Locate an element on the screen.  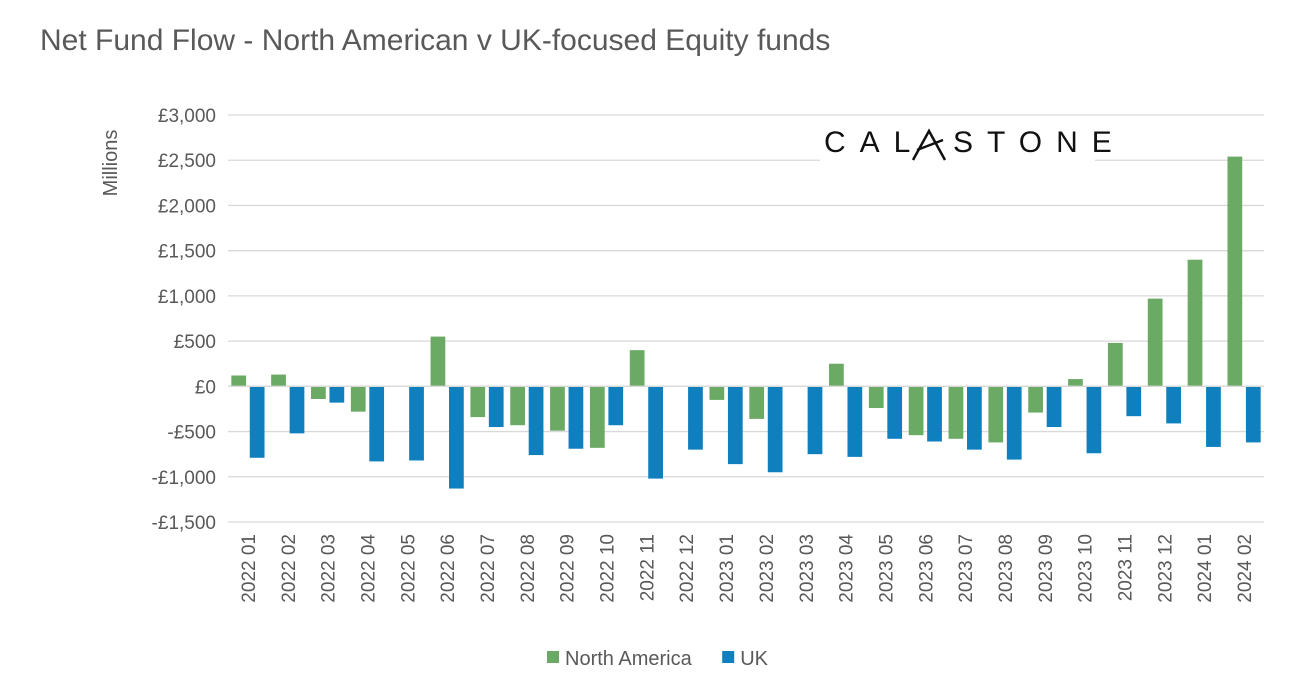
x-tick-label: 2022 04 is located at coordinates (368, 568).